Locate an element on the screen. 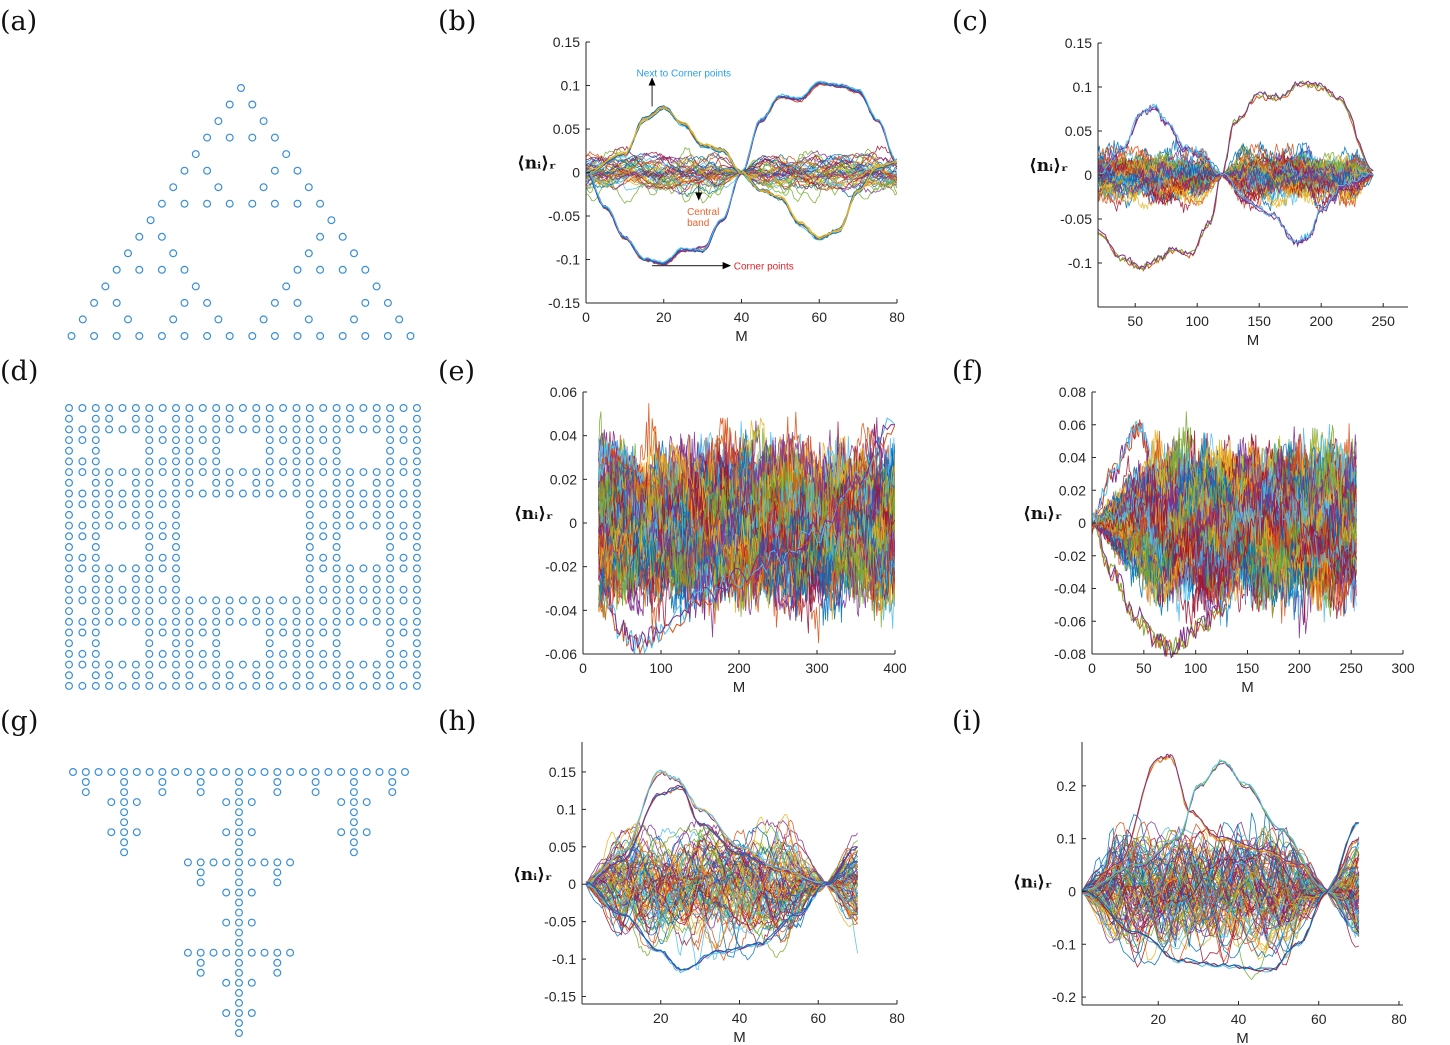  plot-area is located at coordinates (1221, 867).